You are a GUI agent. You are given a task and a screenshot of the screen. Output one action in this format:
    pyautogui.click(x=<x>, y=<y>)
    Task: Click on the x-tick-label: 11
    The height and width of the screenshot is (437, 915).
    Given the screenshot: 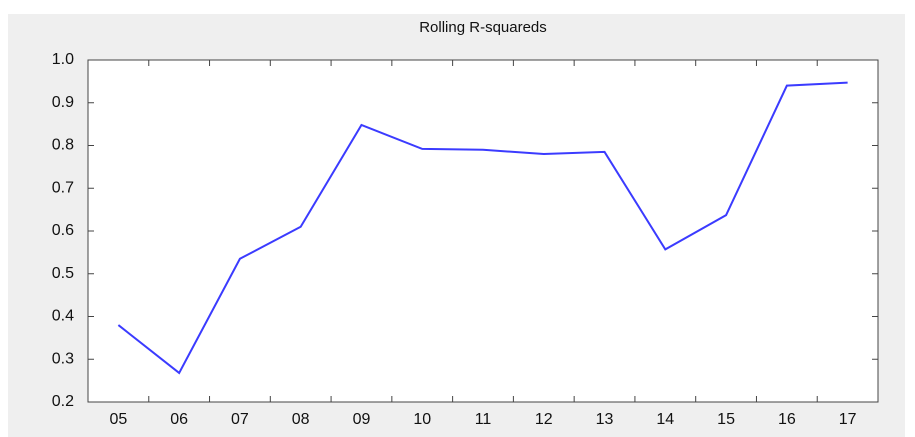 What is the action you would take?
    pyautogui.click(x=483, y=419)
    